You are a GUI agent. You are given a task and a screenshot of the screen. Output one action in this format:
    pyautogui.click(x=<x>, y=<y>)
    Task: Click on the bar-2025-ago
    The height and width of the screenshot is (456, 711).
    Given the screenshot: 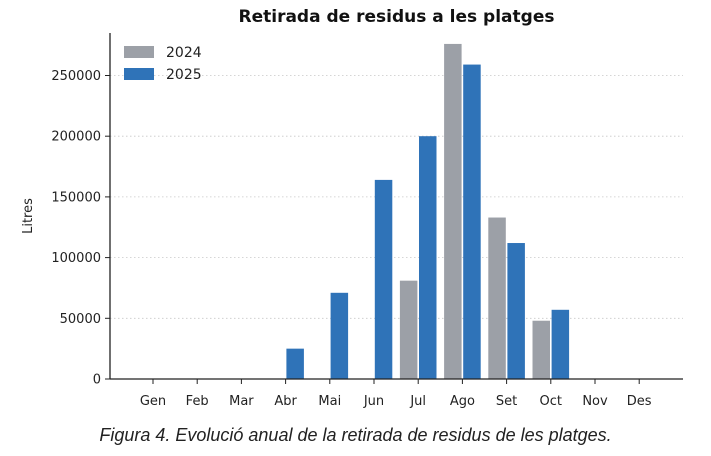 What is the action you would take?
    pyautogui.click(x=472, y=221)
    